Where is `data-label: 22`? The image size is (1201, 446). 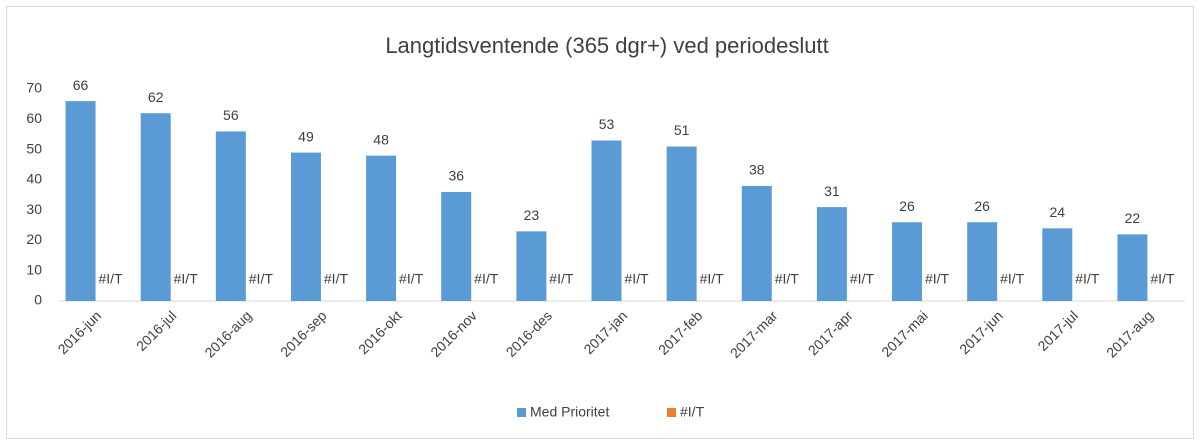 data-label: 22 is located at coordinates (1133, 218).